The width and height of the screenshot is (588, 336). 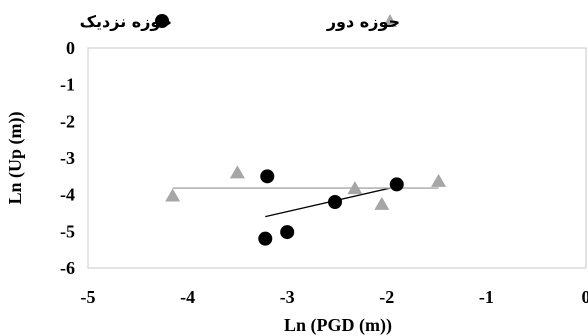 I want to click on x-tick-label: -1, so click(x=486, y=297).